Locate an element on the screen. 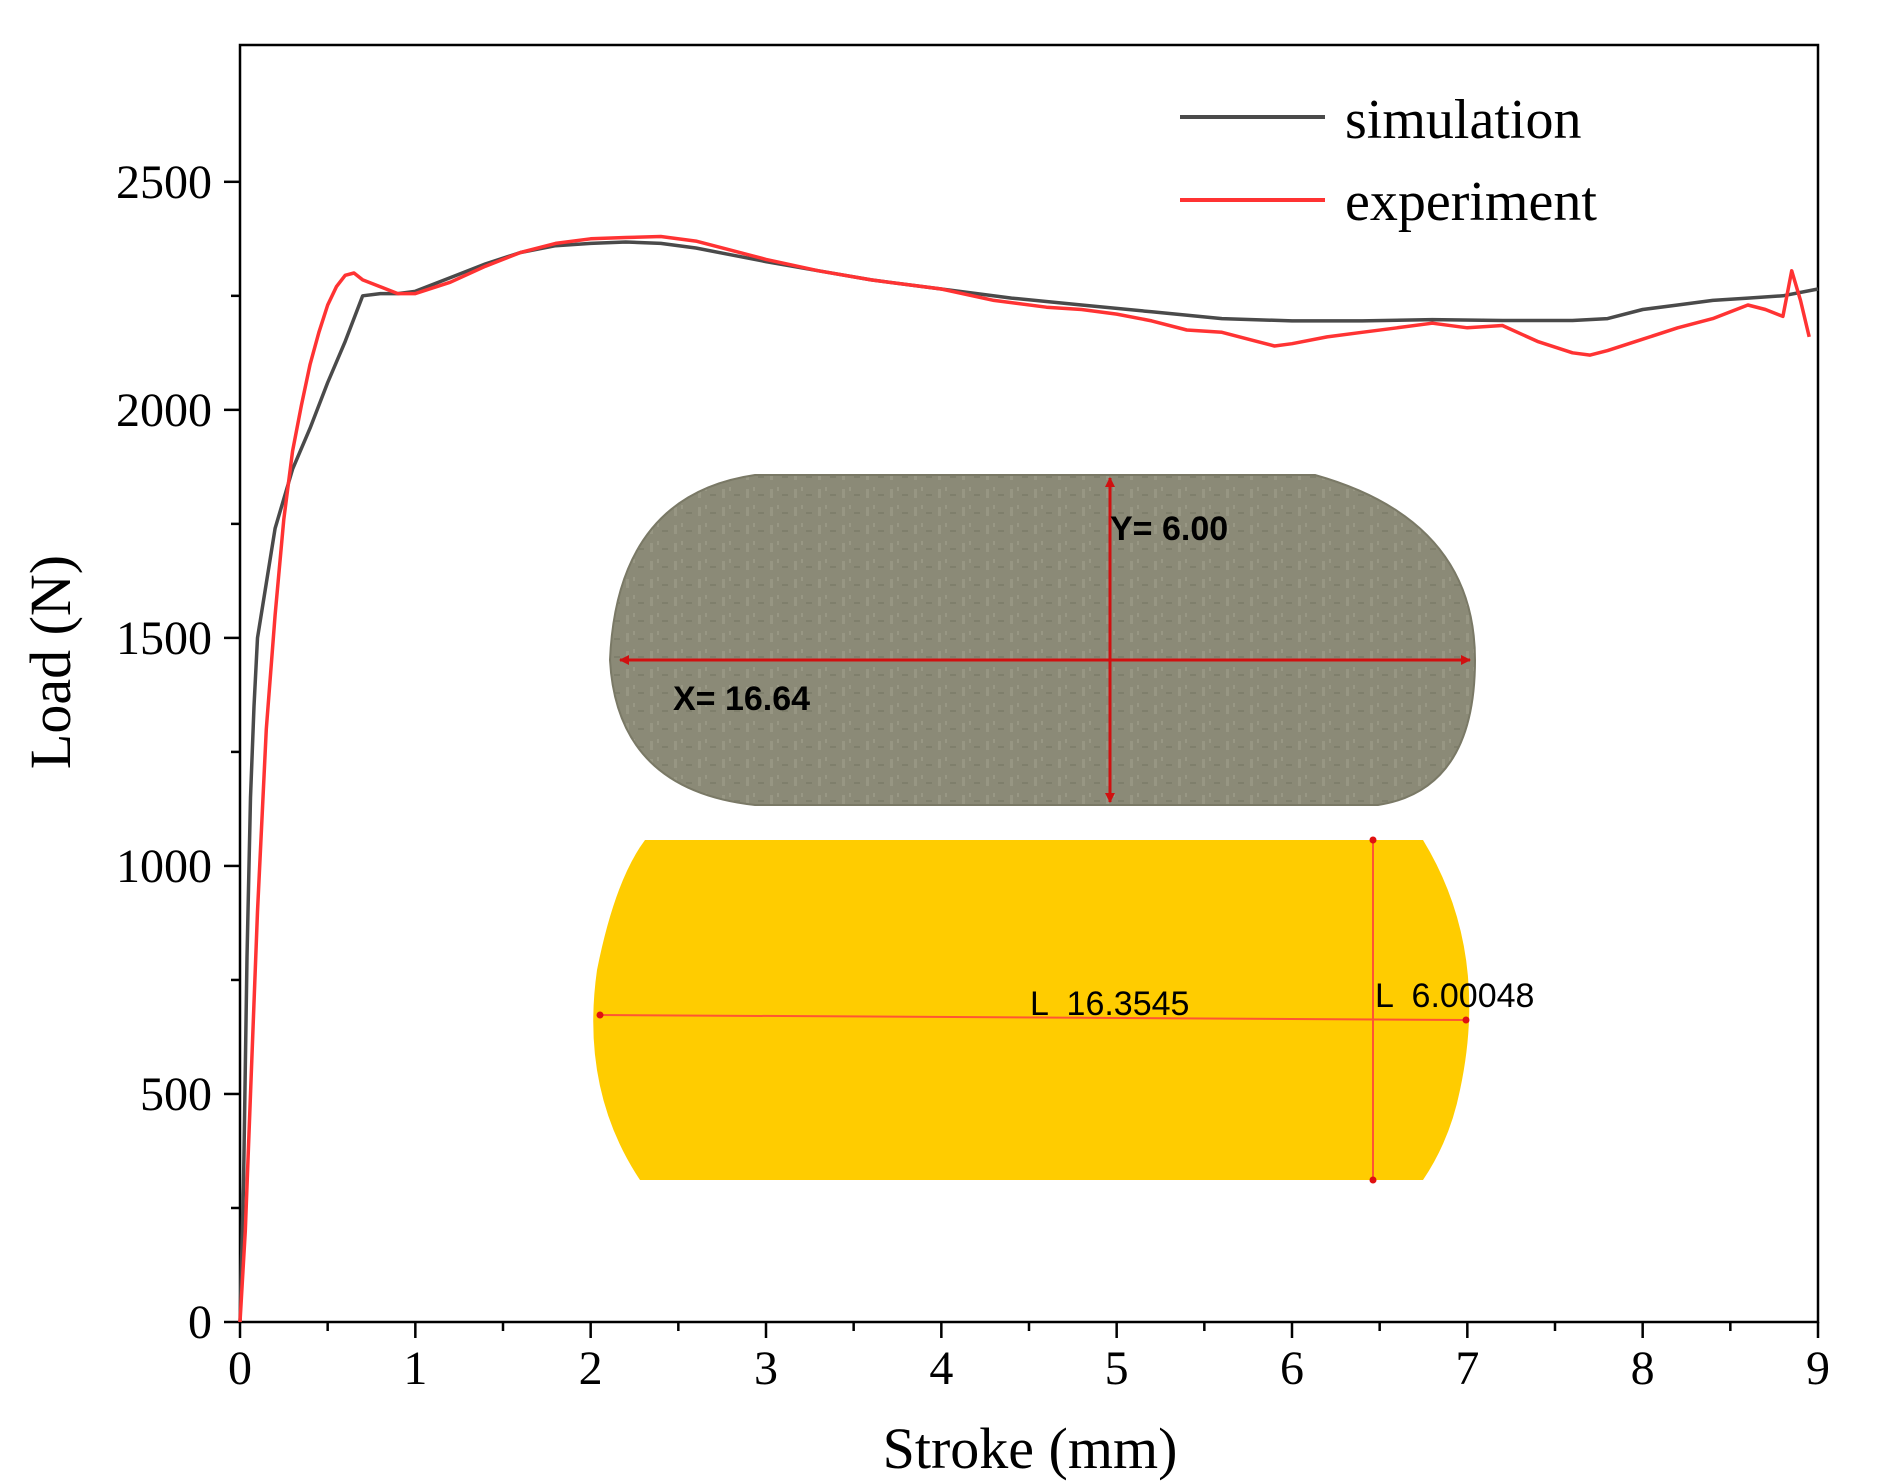  legend-label-experiment: experiment is located at coordinates (1471, 202).